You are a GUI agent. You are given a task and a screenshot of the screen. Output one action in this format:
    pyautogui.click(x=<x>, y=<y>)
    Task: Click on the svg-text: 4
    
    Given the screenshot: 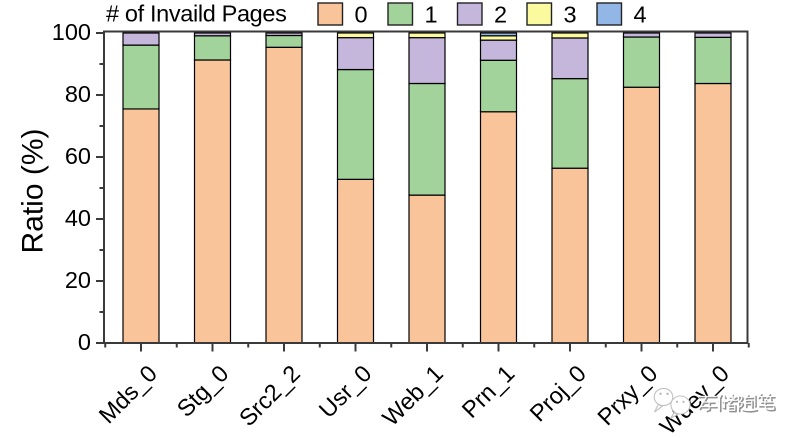 What is the action you would take?
    pyautogui.click(x=640, y=15)
    